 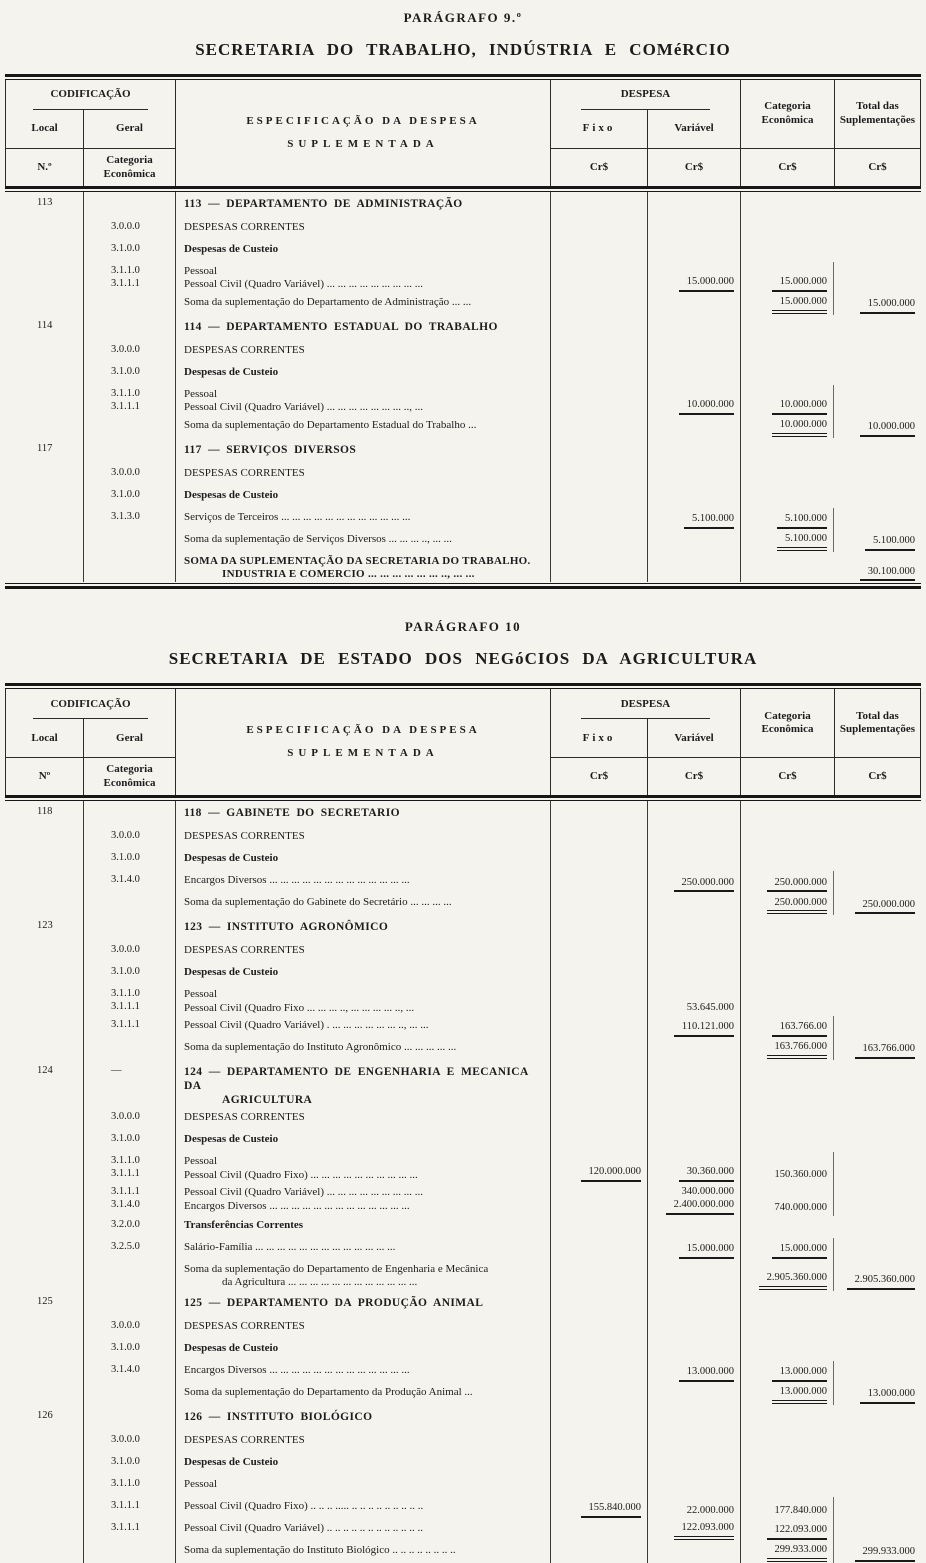 What do you see at coordinates (787, 715) in the screenshot?
I see `categoria-line1: Categoria` at bounding box center [787, 715].